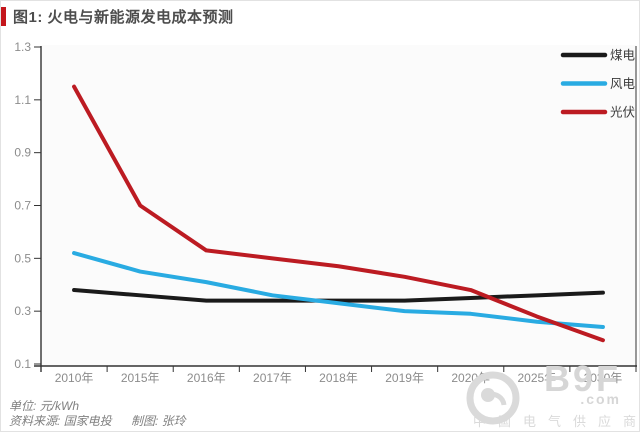  I want to click on y-tick-label: 0.1, so click(22, 364).